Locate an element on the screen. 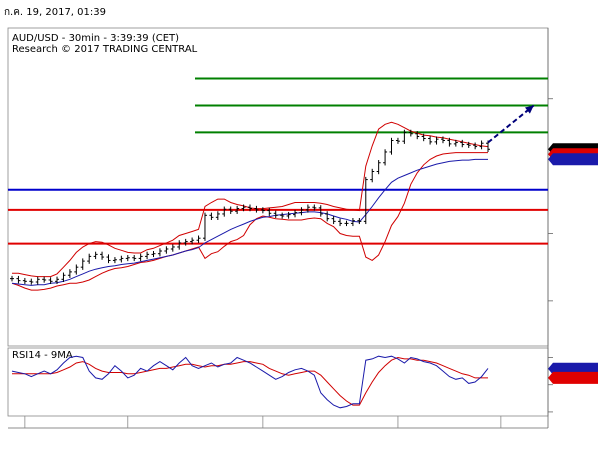 This screenshot has height=456, width=615. current-value-tags is located at coordinates (573, 263).